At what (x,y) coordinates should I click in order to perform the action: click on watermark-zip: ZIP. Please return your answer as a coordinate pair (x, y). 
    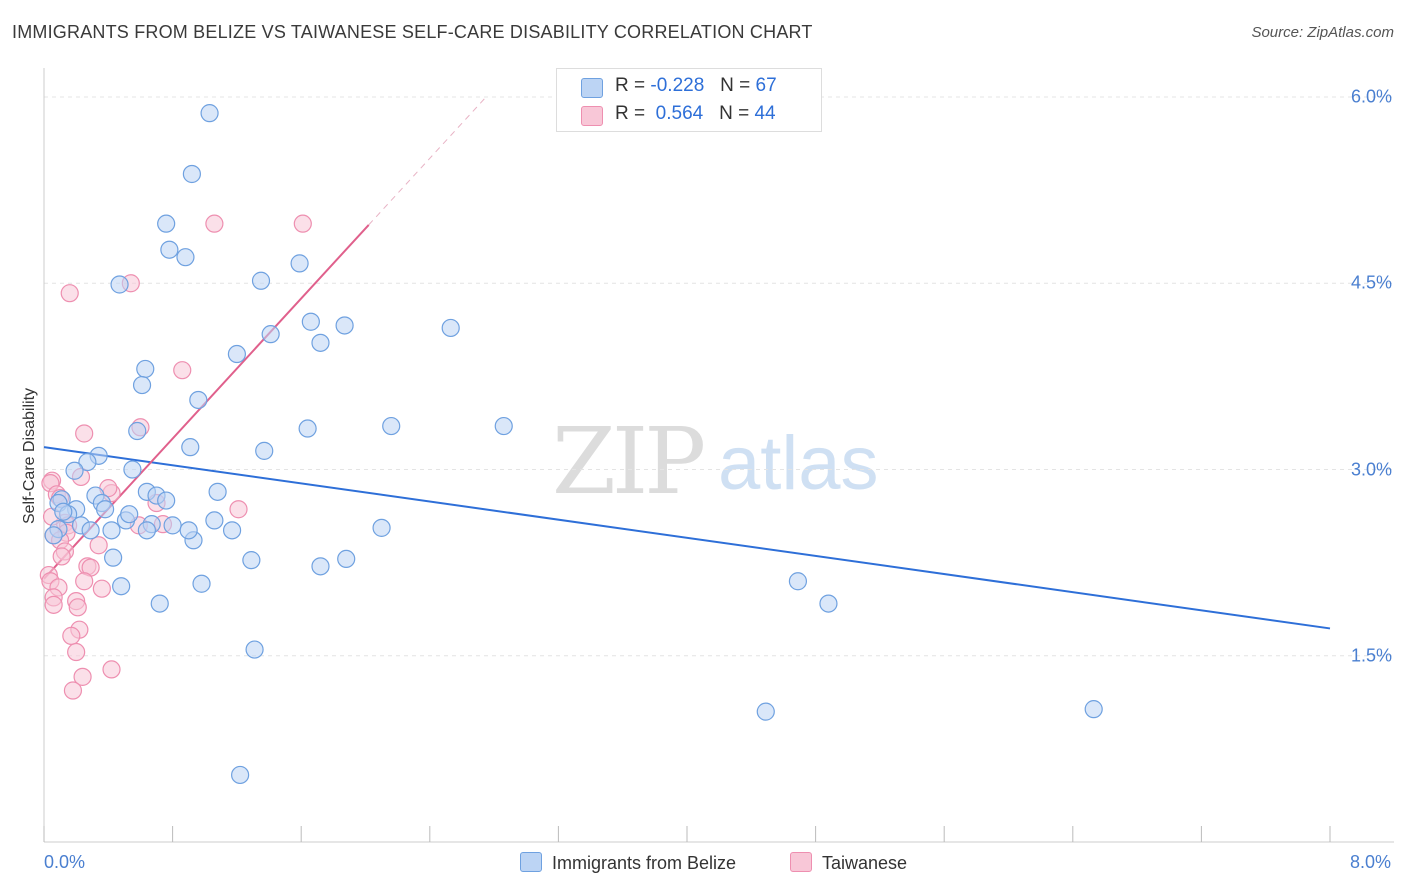
    Looking at the image, I should click on (629, 461).